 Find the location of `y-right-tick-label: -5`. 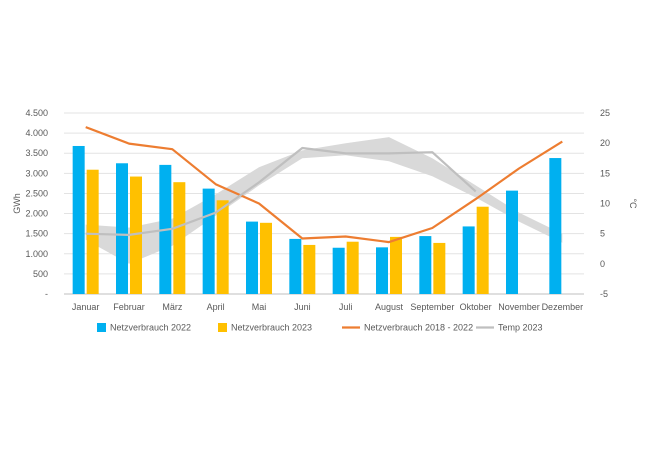

y-right-tick-label: -5 is located at coordinates (604, 294).